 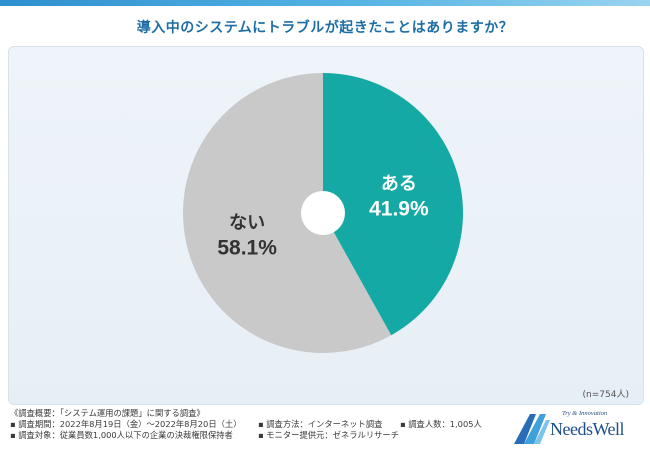 I want to click on survey-period: ▪ 調査期間：2022年8月19日（金）〜2022年8月20日（土）, so click(x=126, y=424).